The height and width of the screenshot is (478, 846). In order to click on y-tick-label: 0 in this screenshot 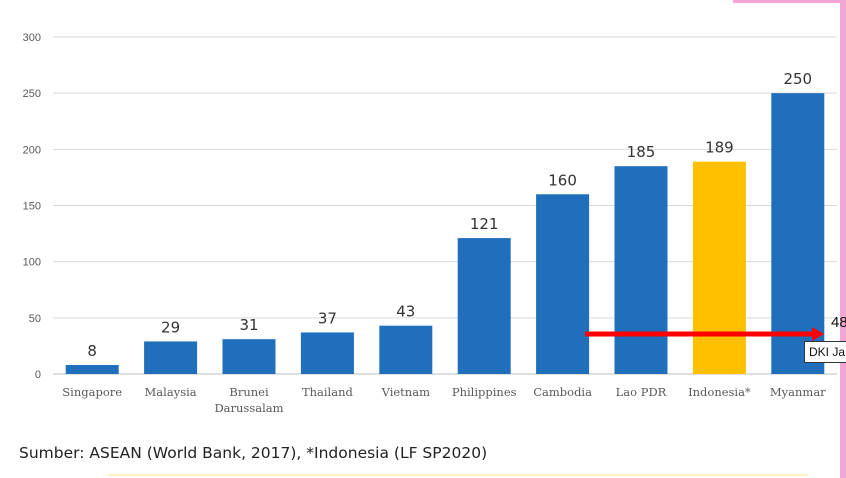, I will do `click(38, 375)`.